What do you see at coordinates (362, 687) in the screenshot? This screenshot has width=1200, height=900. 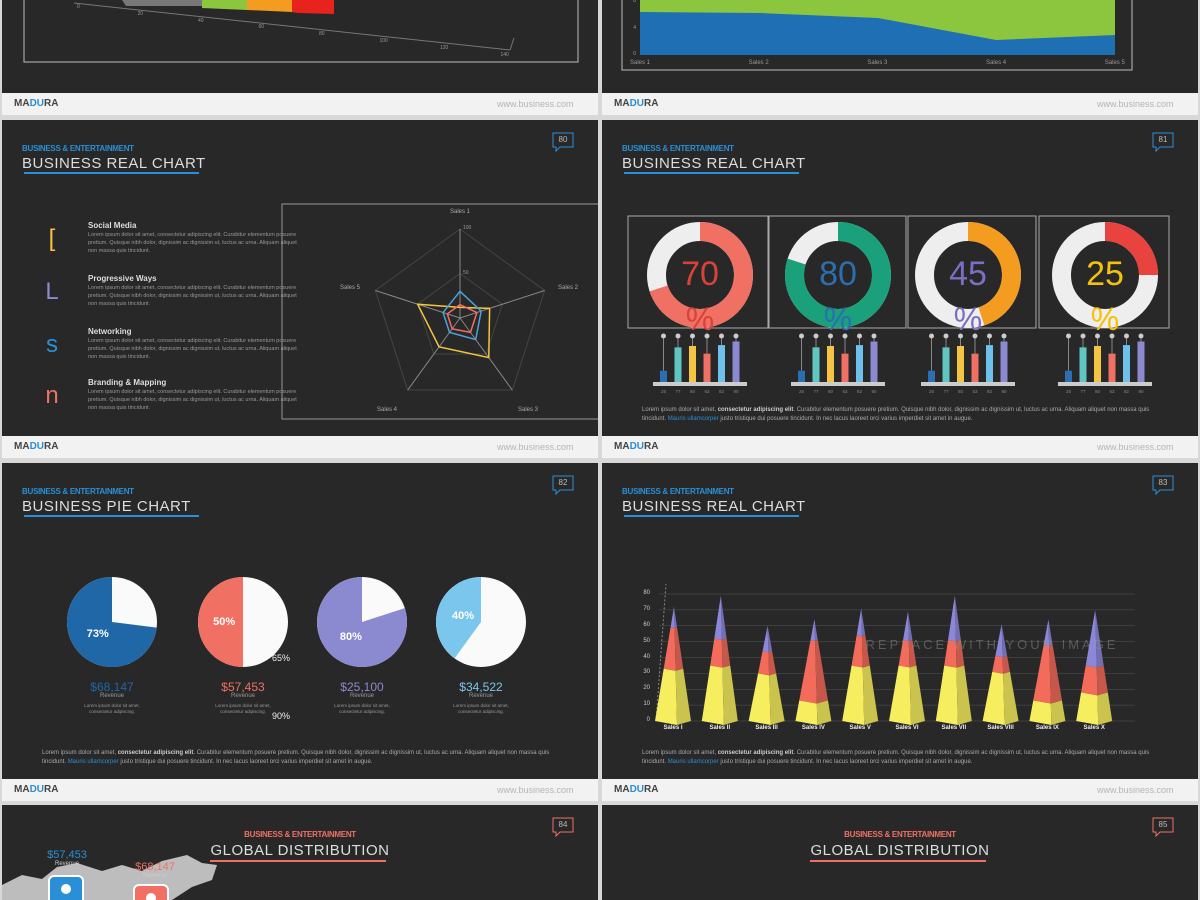 I see `amount: $25,100` at bounding box center [362, 687].